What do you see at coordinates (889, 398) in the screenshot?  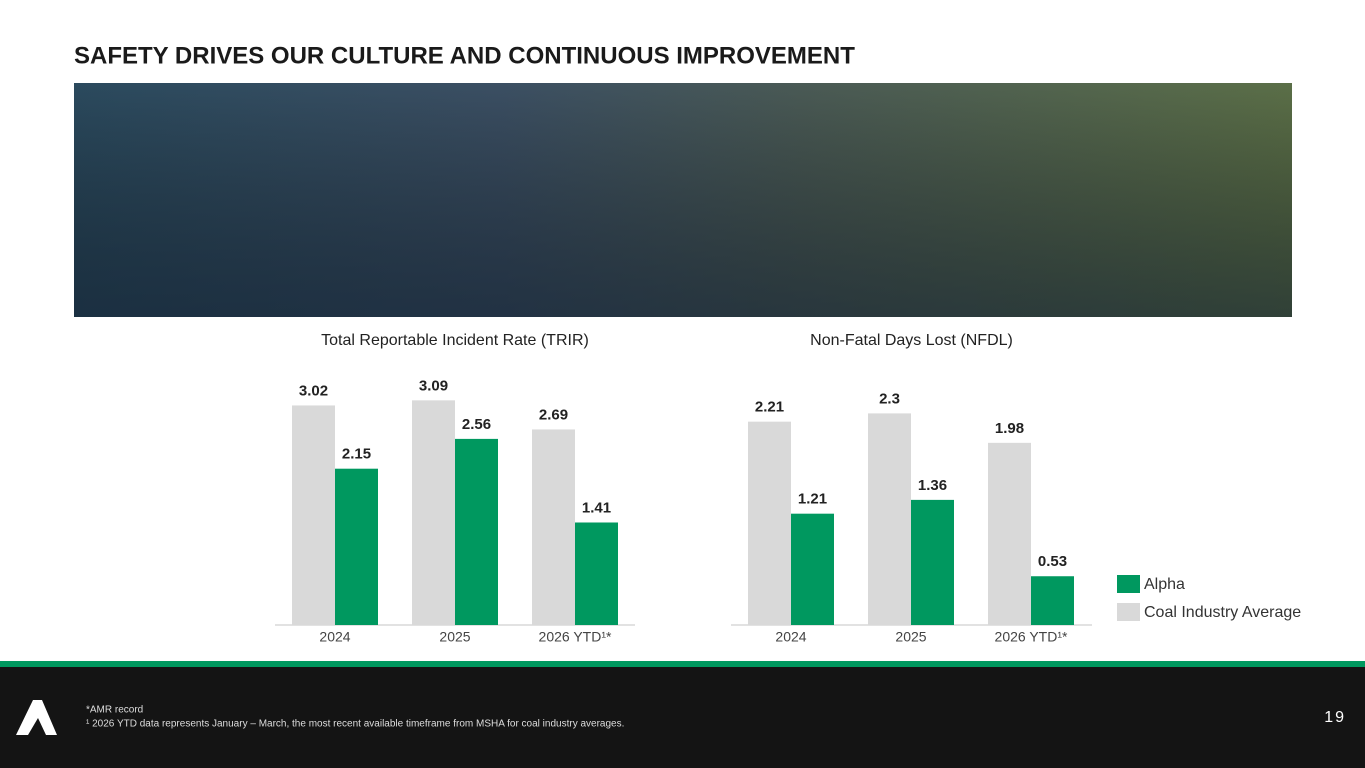 I see `value-label: 2.3` at bounding box center [889, 398].